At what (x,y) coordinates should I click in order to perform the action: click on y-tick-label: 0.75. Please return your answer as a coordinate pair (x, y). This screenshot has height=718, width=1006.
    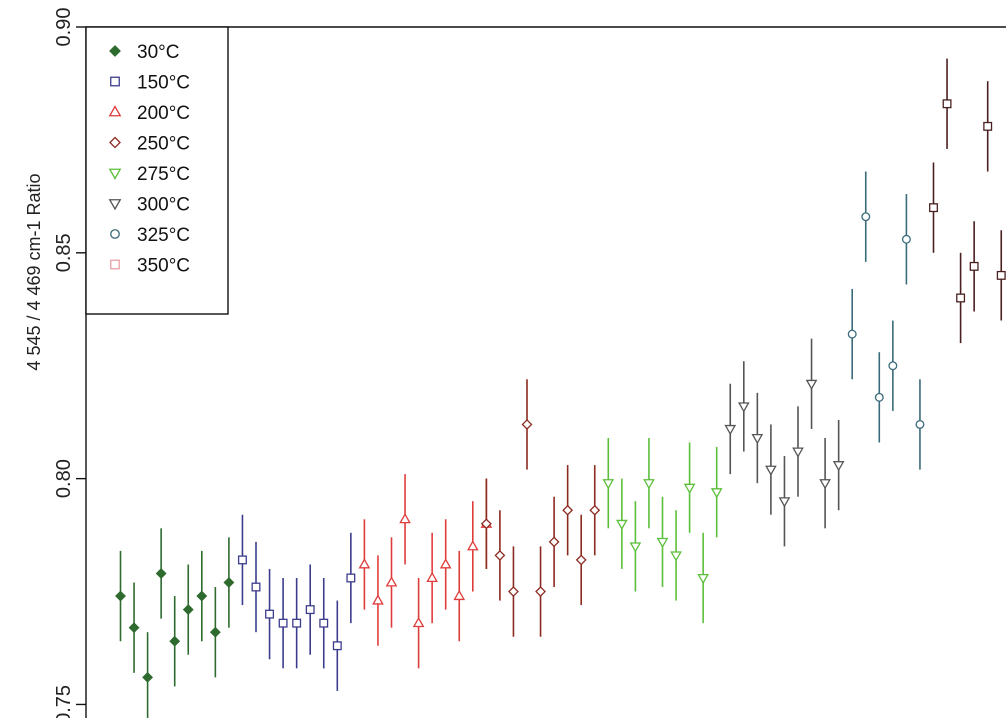
    Looking at the image, I should click on (64, 701).